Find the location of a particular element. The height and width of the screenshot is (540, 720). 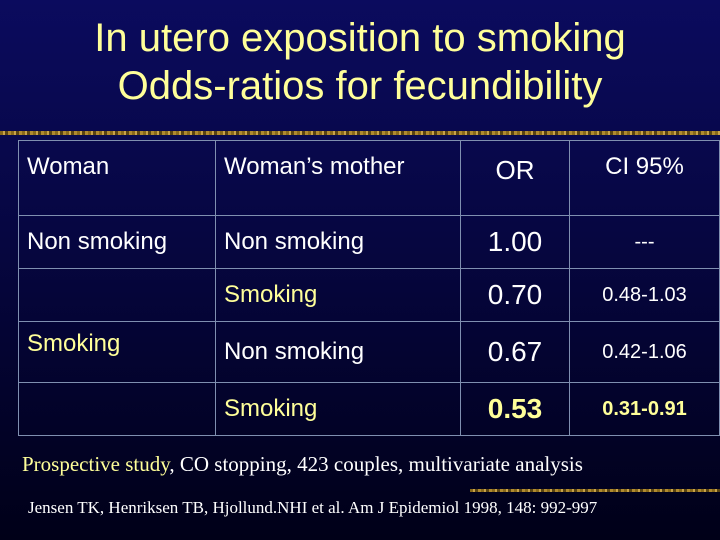

header-womans-mother: Woman’s mother is located at coordinates (338, 178).